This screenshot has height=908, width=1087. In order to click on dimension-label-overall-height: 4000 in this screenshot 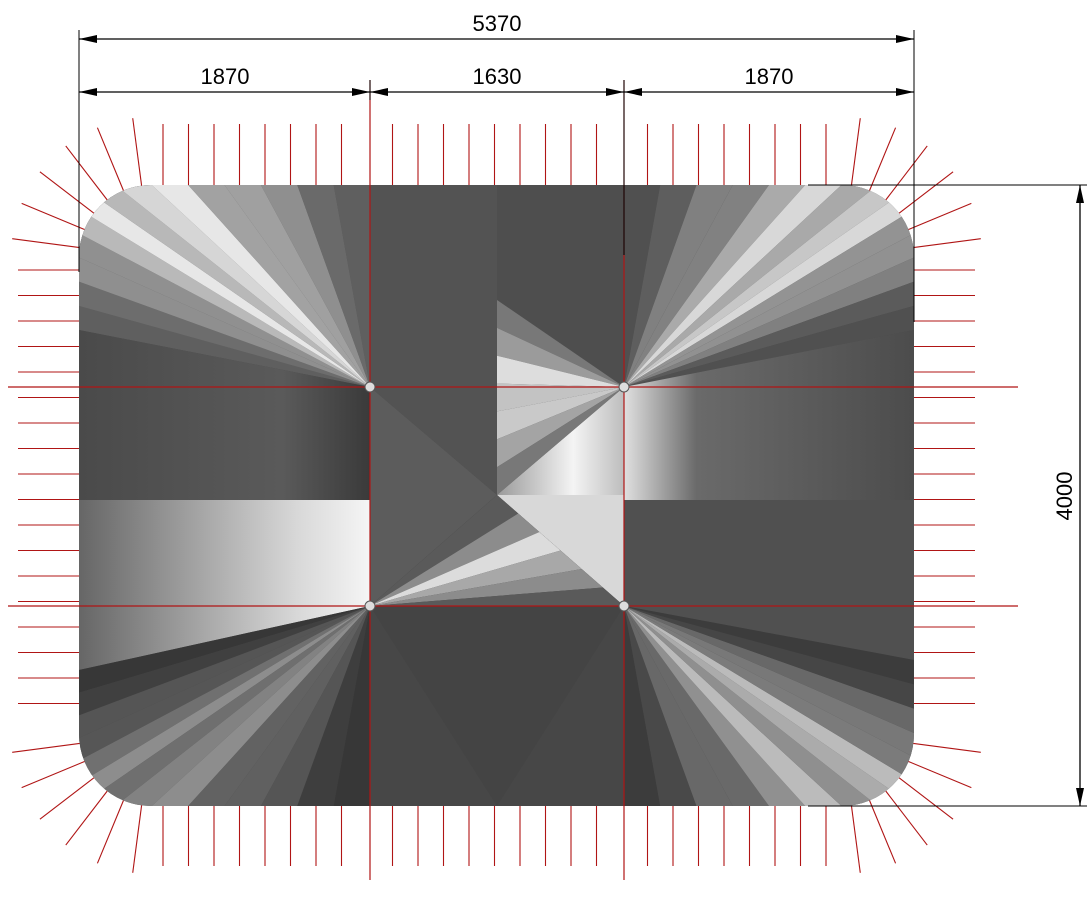, I will do `click(1064, 496)`.